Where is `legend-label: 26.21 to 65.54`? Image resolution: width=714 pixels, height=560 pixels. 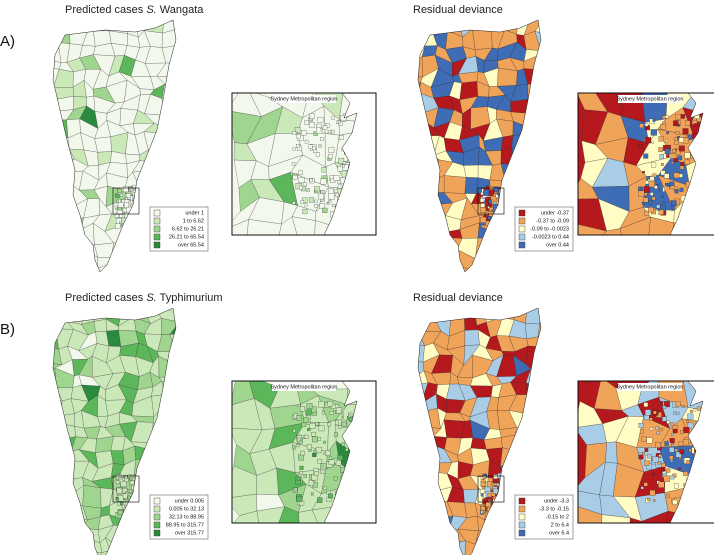
legend-label: 26.21 to 65.54 is located at coordinates (186, 237).